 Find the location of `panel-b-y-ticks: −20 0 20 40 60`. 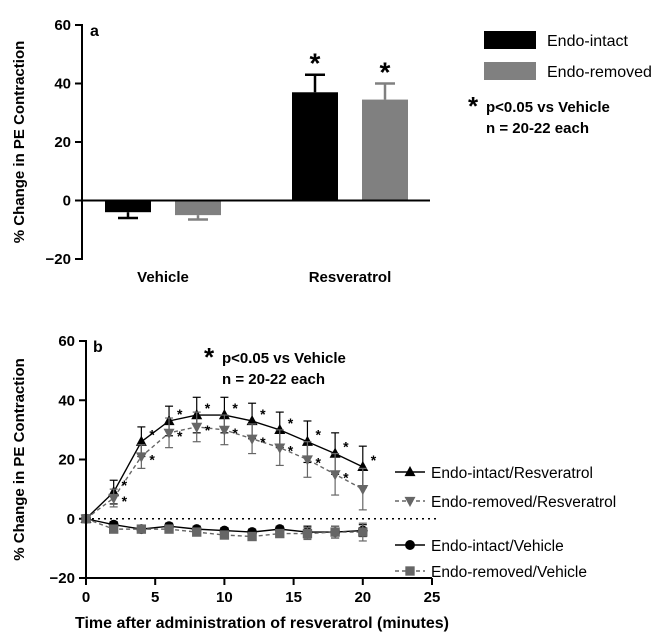

panel-b-y-ticks: −20 0 20 40 60 is located at coordinates (68, 460).